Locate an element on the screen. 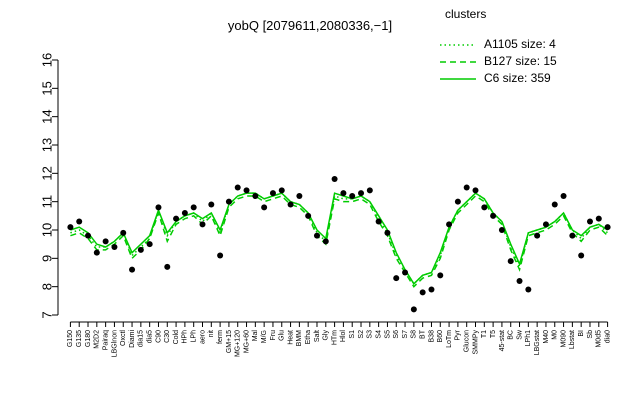 The image size is (640, 400). x-tick-label: Fru is located at coordinates (273, 335).